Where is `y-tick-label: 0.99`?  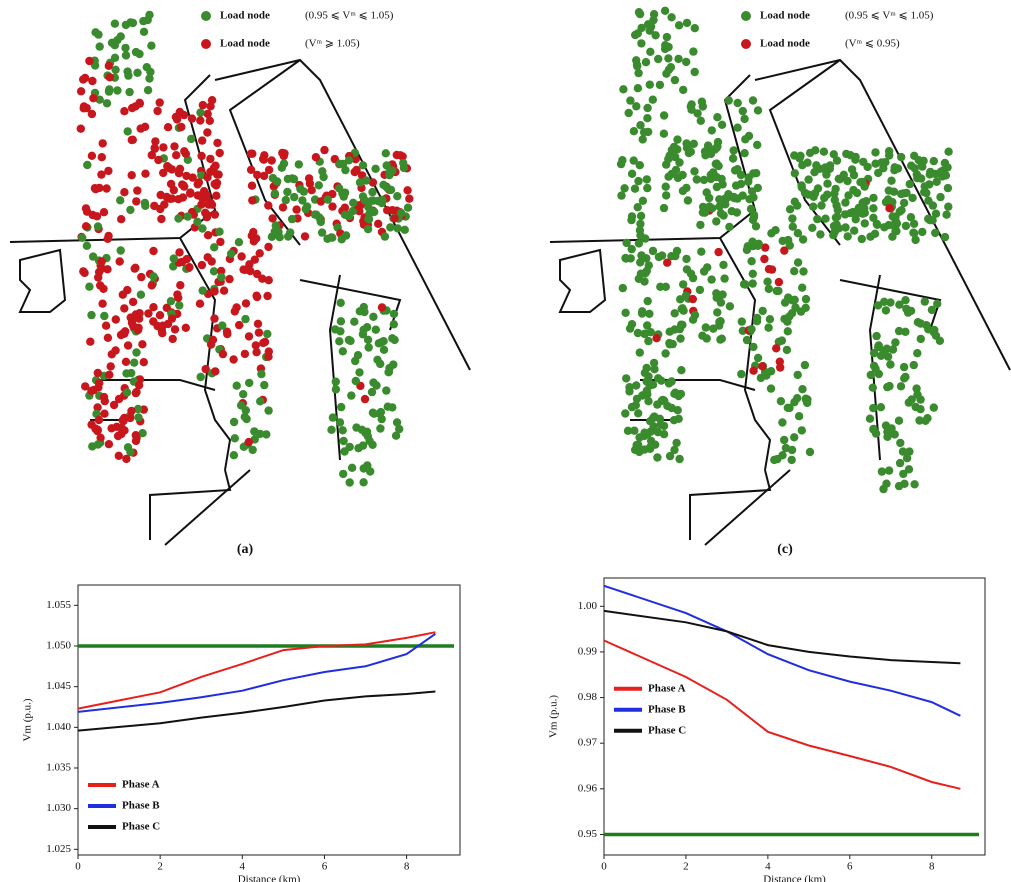
y-tick-label: 0.99 is located at coordinates (588, 651).